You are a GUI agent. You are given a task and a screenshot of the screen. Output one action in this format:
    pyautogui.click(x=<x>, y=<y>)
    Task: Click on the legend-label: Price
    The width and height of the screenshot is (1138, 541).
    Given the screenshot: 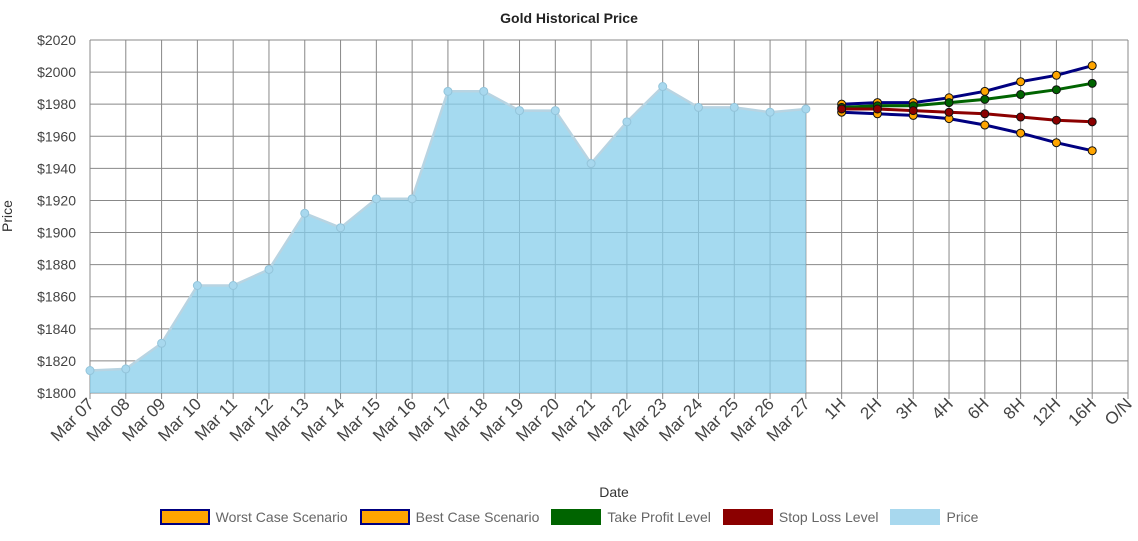 What is the action you would take?
    pyautogui.click(x=962, y=517)
    